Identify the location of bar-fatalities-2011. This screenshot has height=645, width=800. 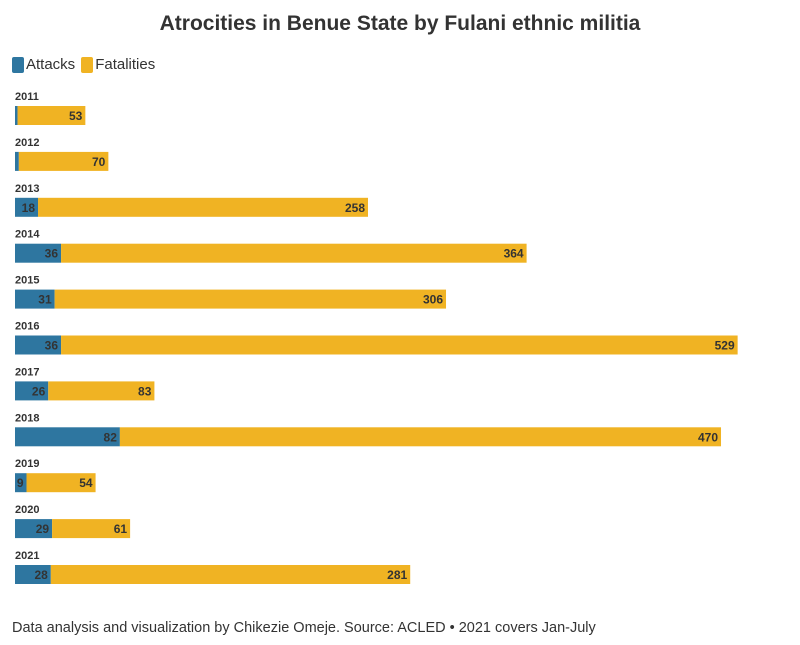
(51, 115).